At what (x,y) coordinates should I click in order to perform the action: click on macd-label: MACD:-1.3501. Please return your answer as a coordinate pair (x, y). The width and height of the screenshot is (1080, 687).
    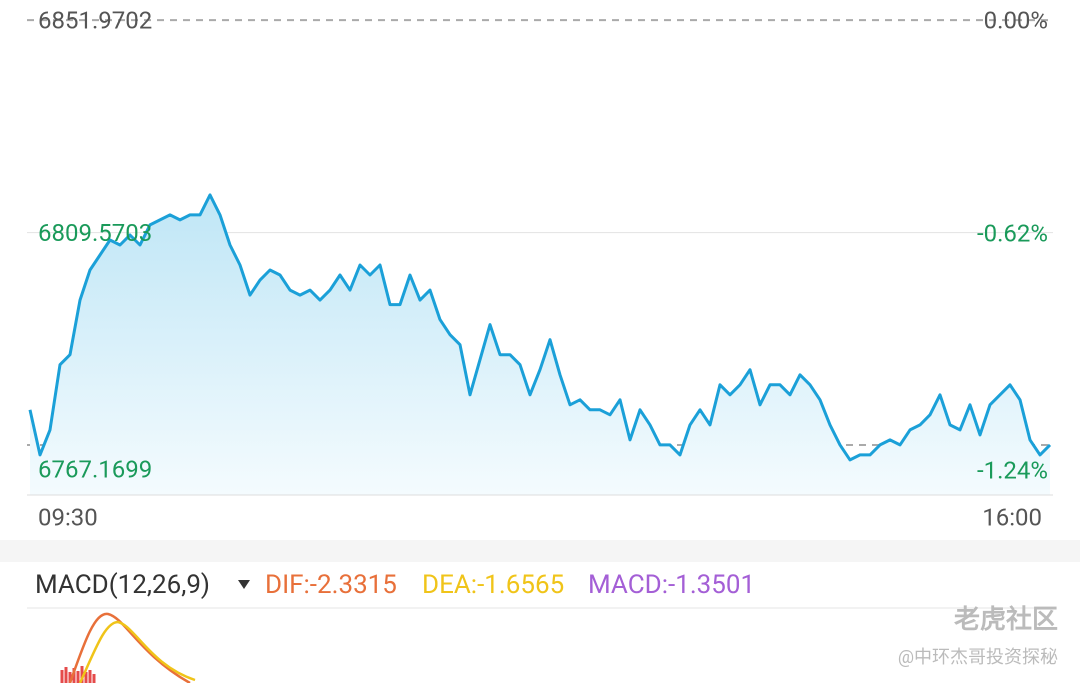
    Looking at the image, I should click on (671, 585).